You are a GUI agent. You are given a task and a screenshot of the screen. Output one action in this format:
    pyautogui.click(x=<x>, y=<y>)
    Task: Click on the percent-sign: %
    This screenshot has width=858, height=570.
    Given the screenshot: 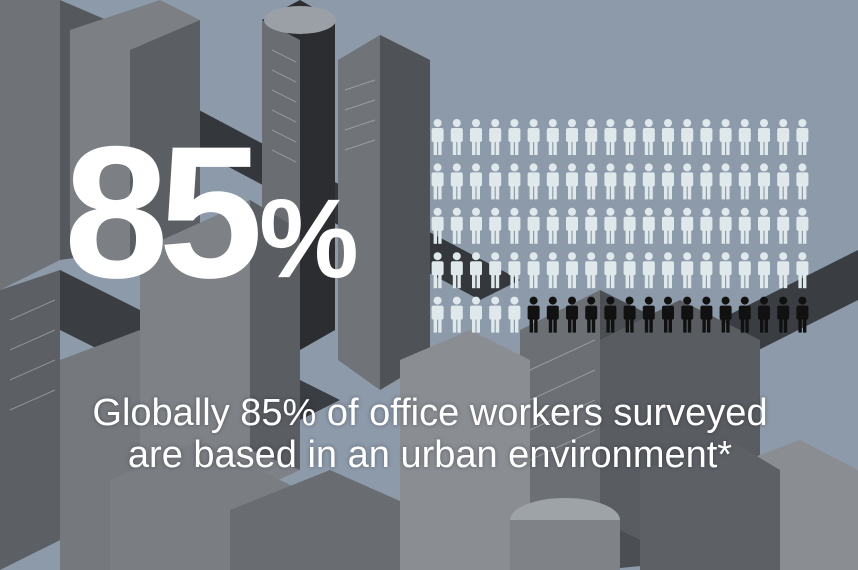 What is the action you would take?
    pyautogui.click(x=309, y=238)
    